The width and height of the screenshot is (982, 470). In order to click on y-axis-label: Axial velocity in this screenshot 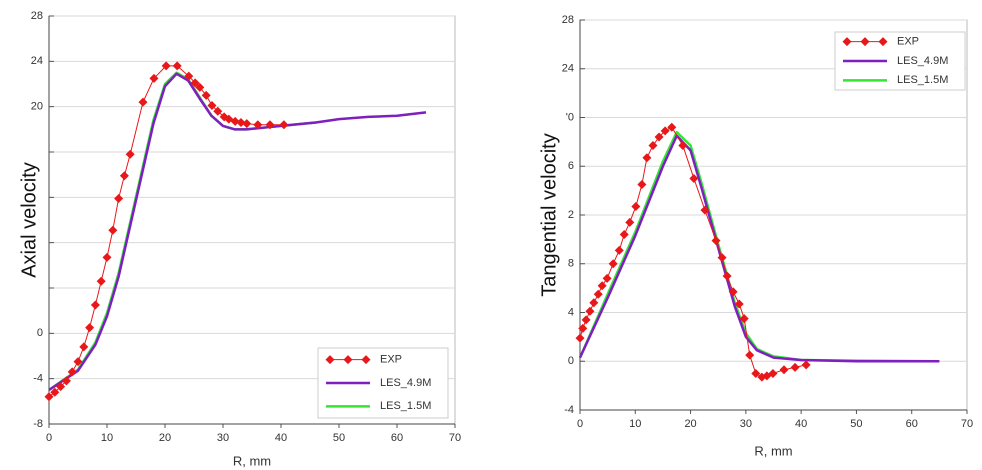, I will do `click(29, 220)`.